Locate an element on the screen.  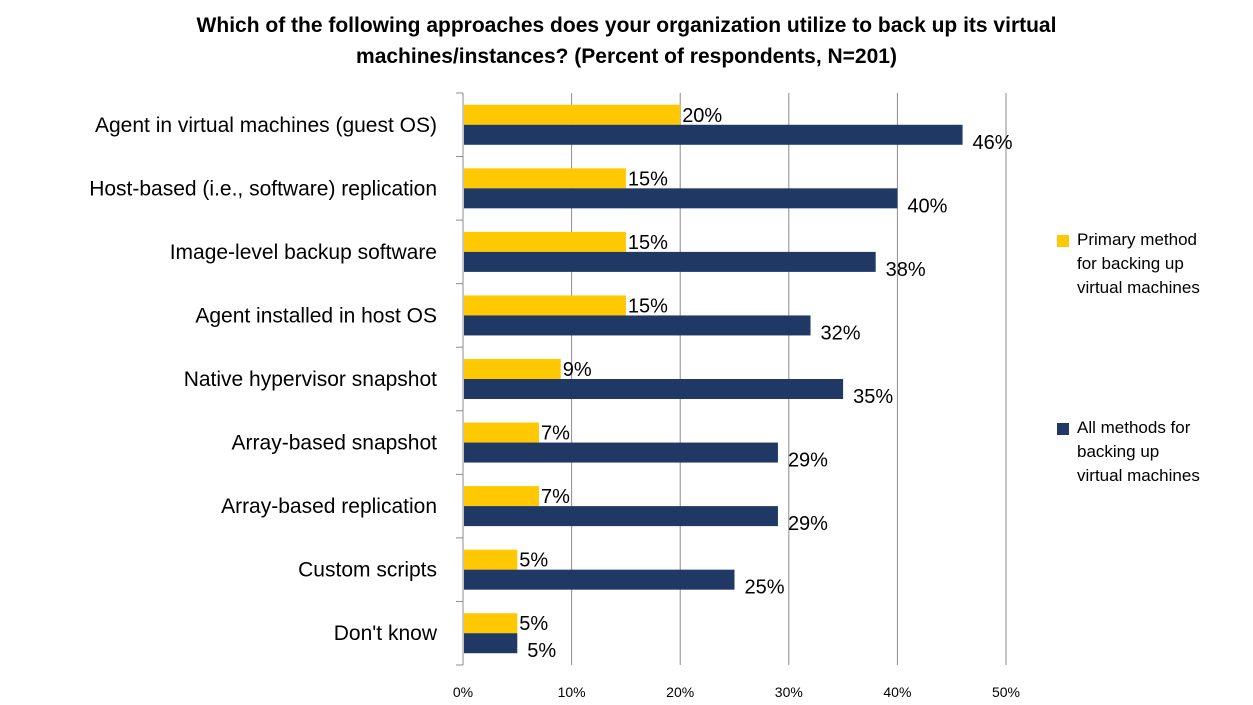
category-label-native-hypervisor-snapshot: Native hypervisor snapshot is located at coordinates (310, 379).